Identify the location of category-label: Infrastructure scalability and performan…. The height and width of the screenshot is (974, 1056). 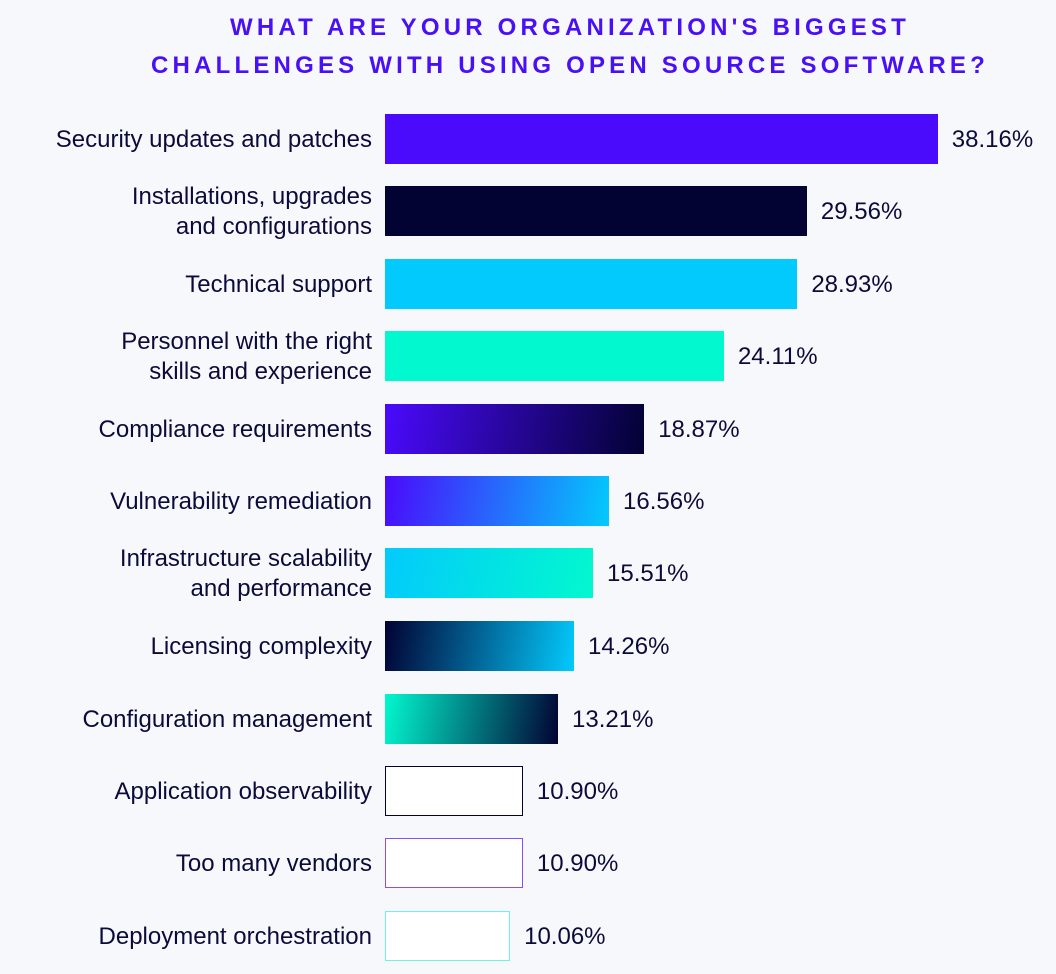
(245, 573).